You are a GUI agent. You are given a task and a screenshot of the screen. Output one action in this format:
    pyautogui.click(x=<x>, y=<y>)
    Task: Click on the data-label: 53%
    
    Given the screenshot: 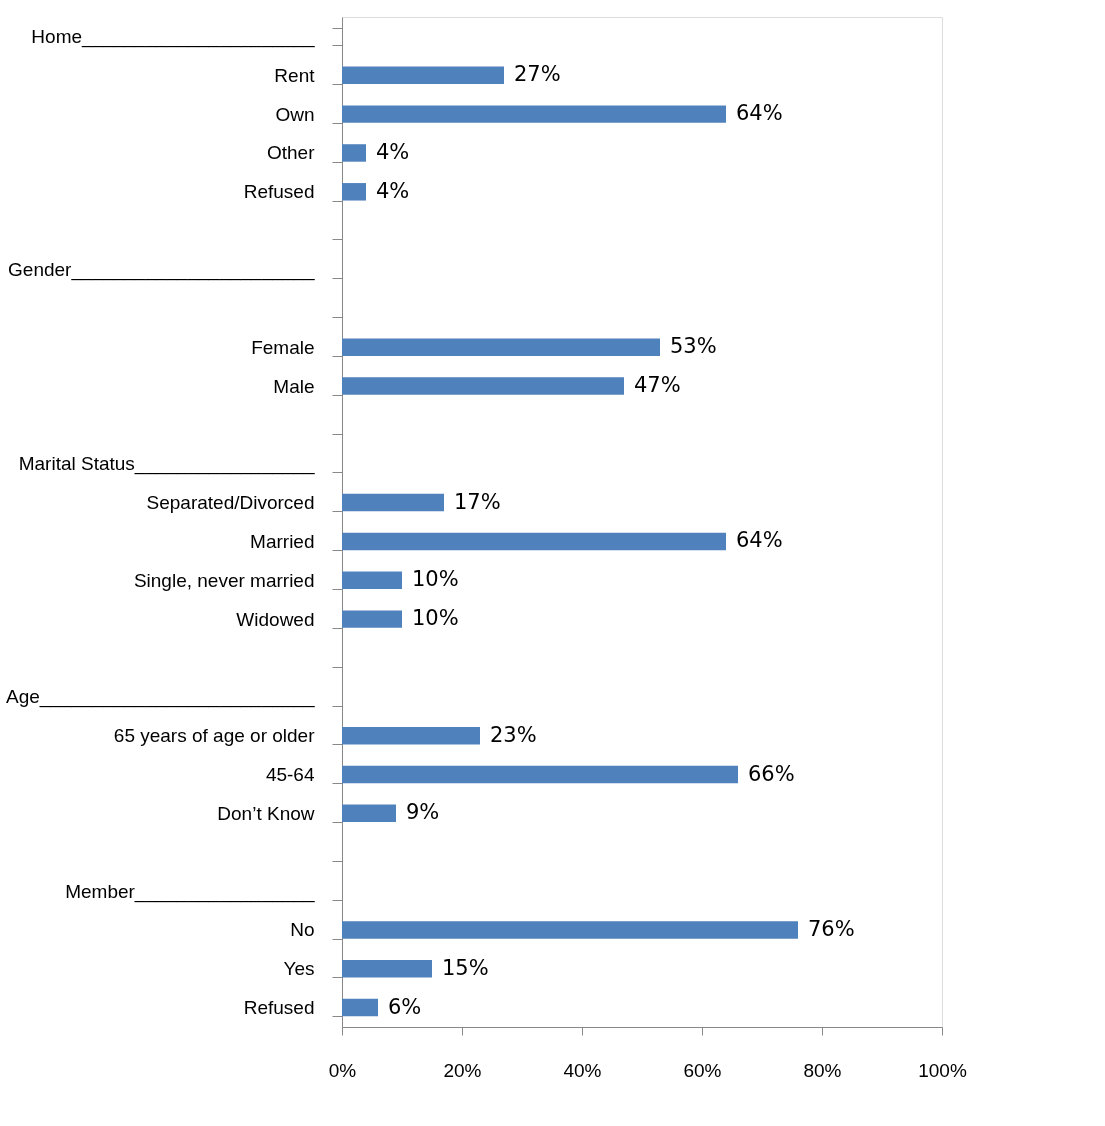 What is the action you would take?
    pyautogui.click(x=693, y=346)
    